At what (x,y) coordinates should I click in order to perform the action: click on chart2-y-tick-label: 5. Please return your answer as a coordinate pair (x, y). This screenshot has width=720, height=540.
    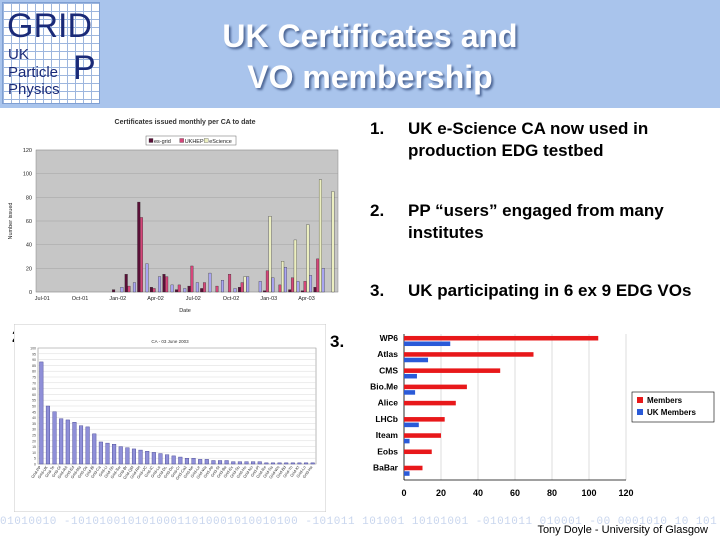
    Looking at the image, I should click on (35, 459).